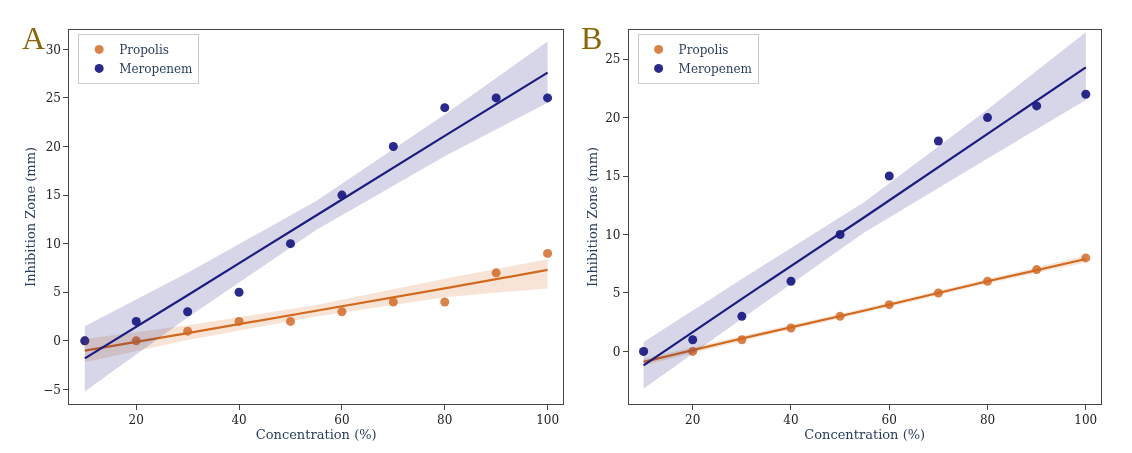 This screenshot has height=453, width=1132. What do you see at coordinates (592, 38) in the screenshot?
I see `text: B` at bounding box center [592, 38].